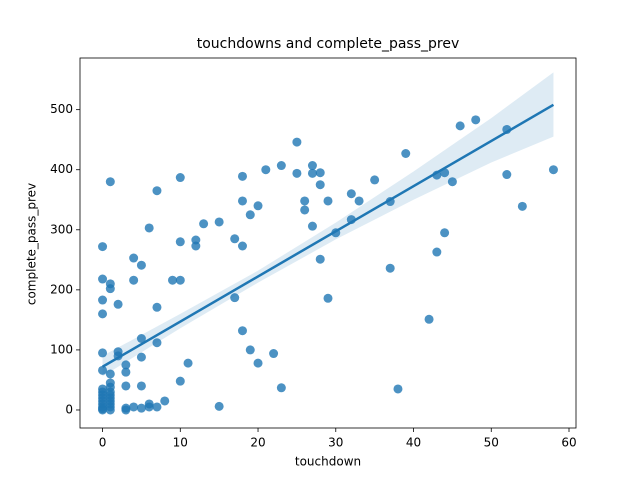  Describe the element at coordinates (180, 443) in the screenshot. I see `x-tick-label: 10` at that location.